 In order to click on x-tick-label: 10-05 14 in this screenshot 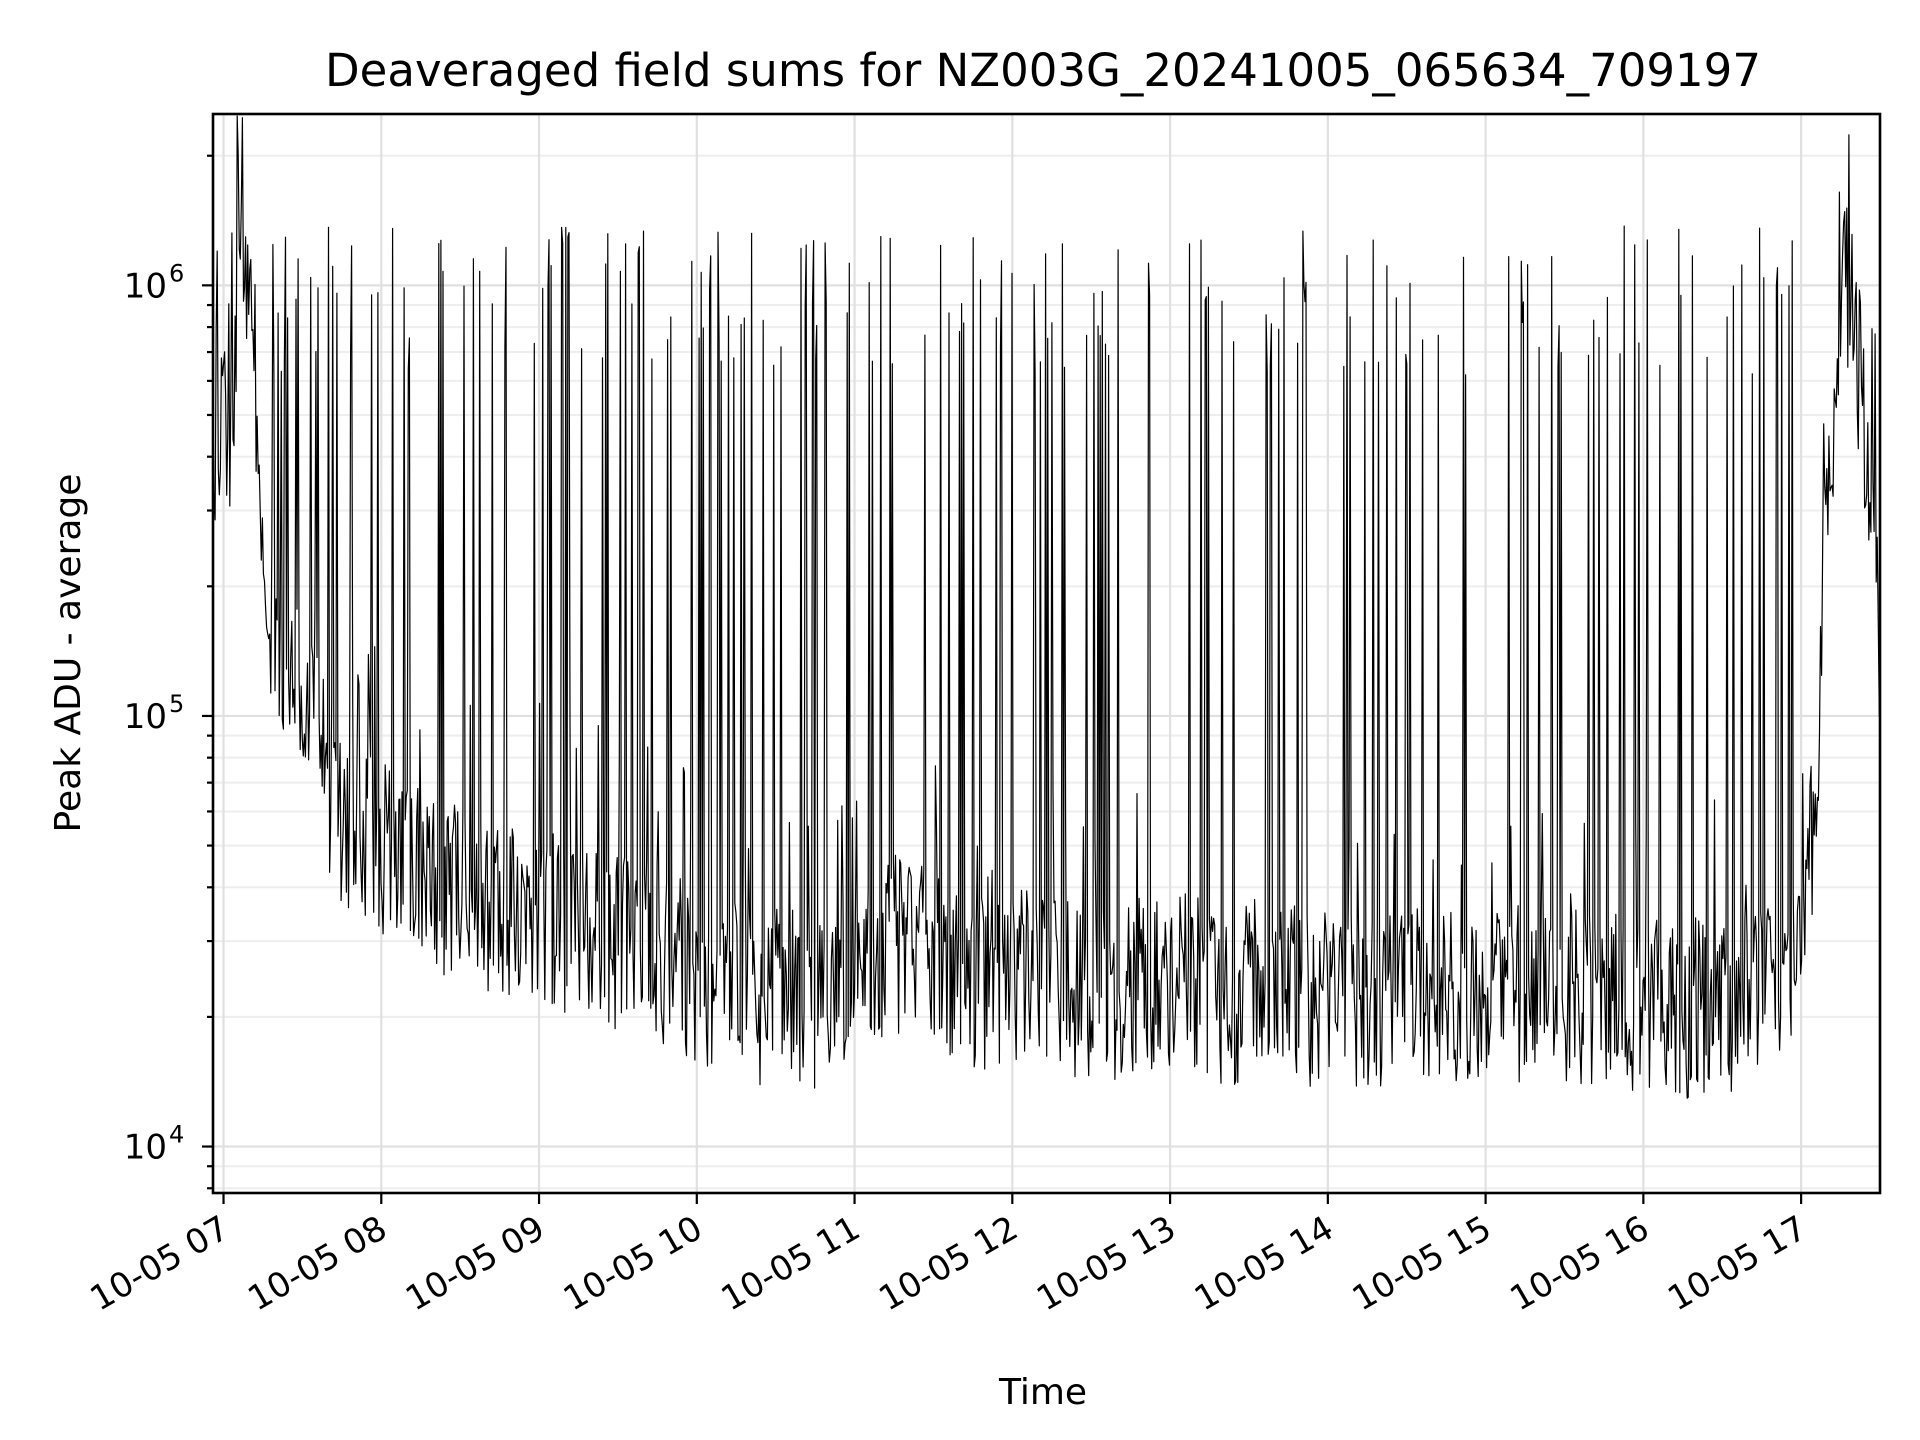, I will do `click(1264, 1263)`.